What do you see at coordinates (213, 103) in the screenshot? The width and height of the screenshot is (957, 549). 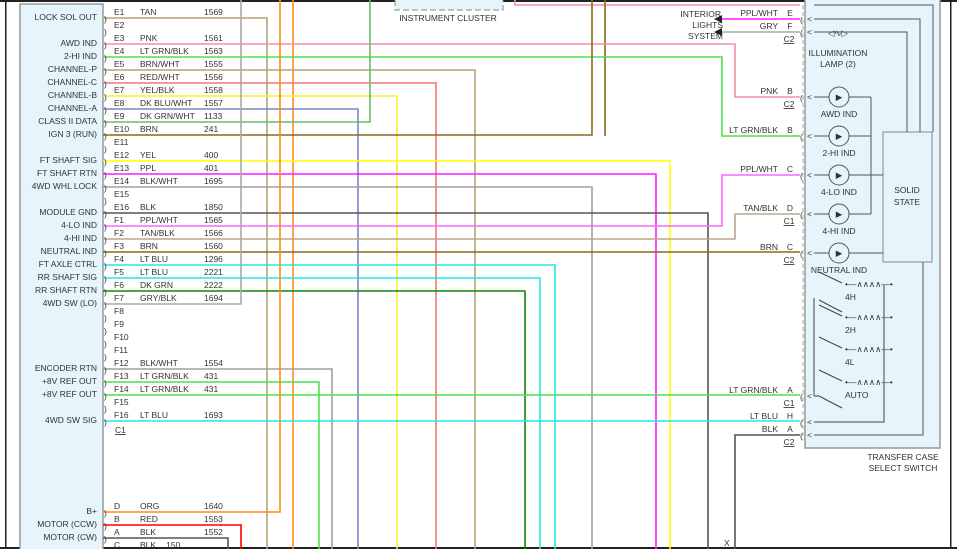 I see `circuit-number: 1557` at bounding box center [213, 103].